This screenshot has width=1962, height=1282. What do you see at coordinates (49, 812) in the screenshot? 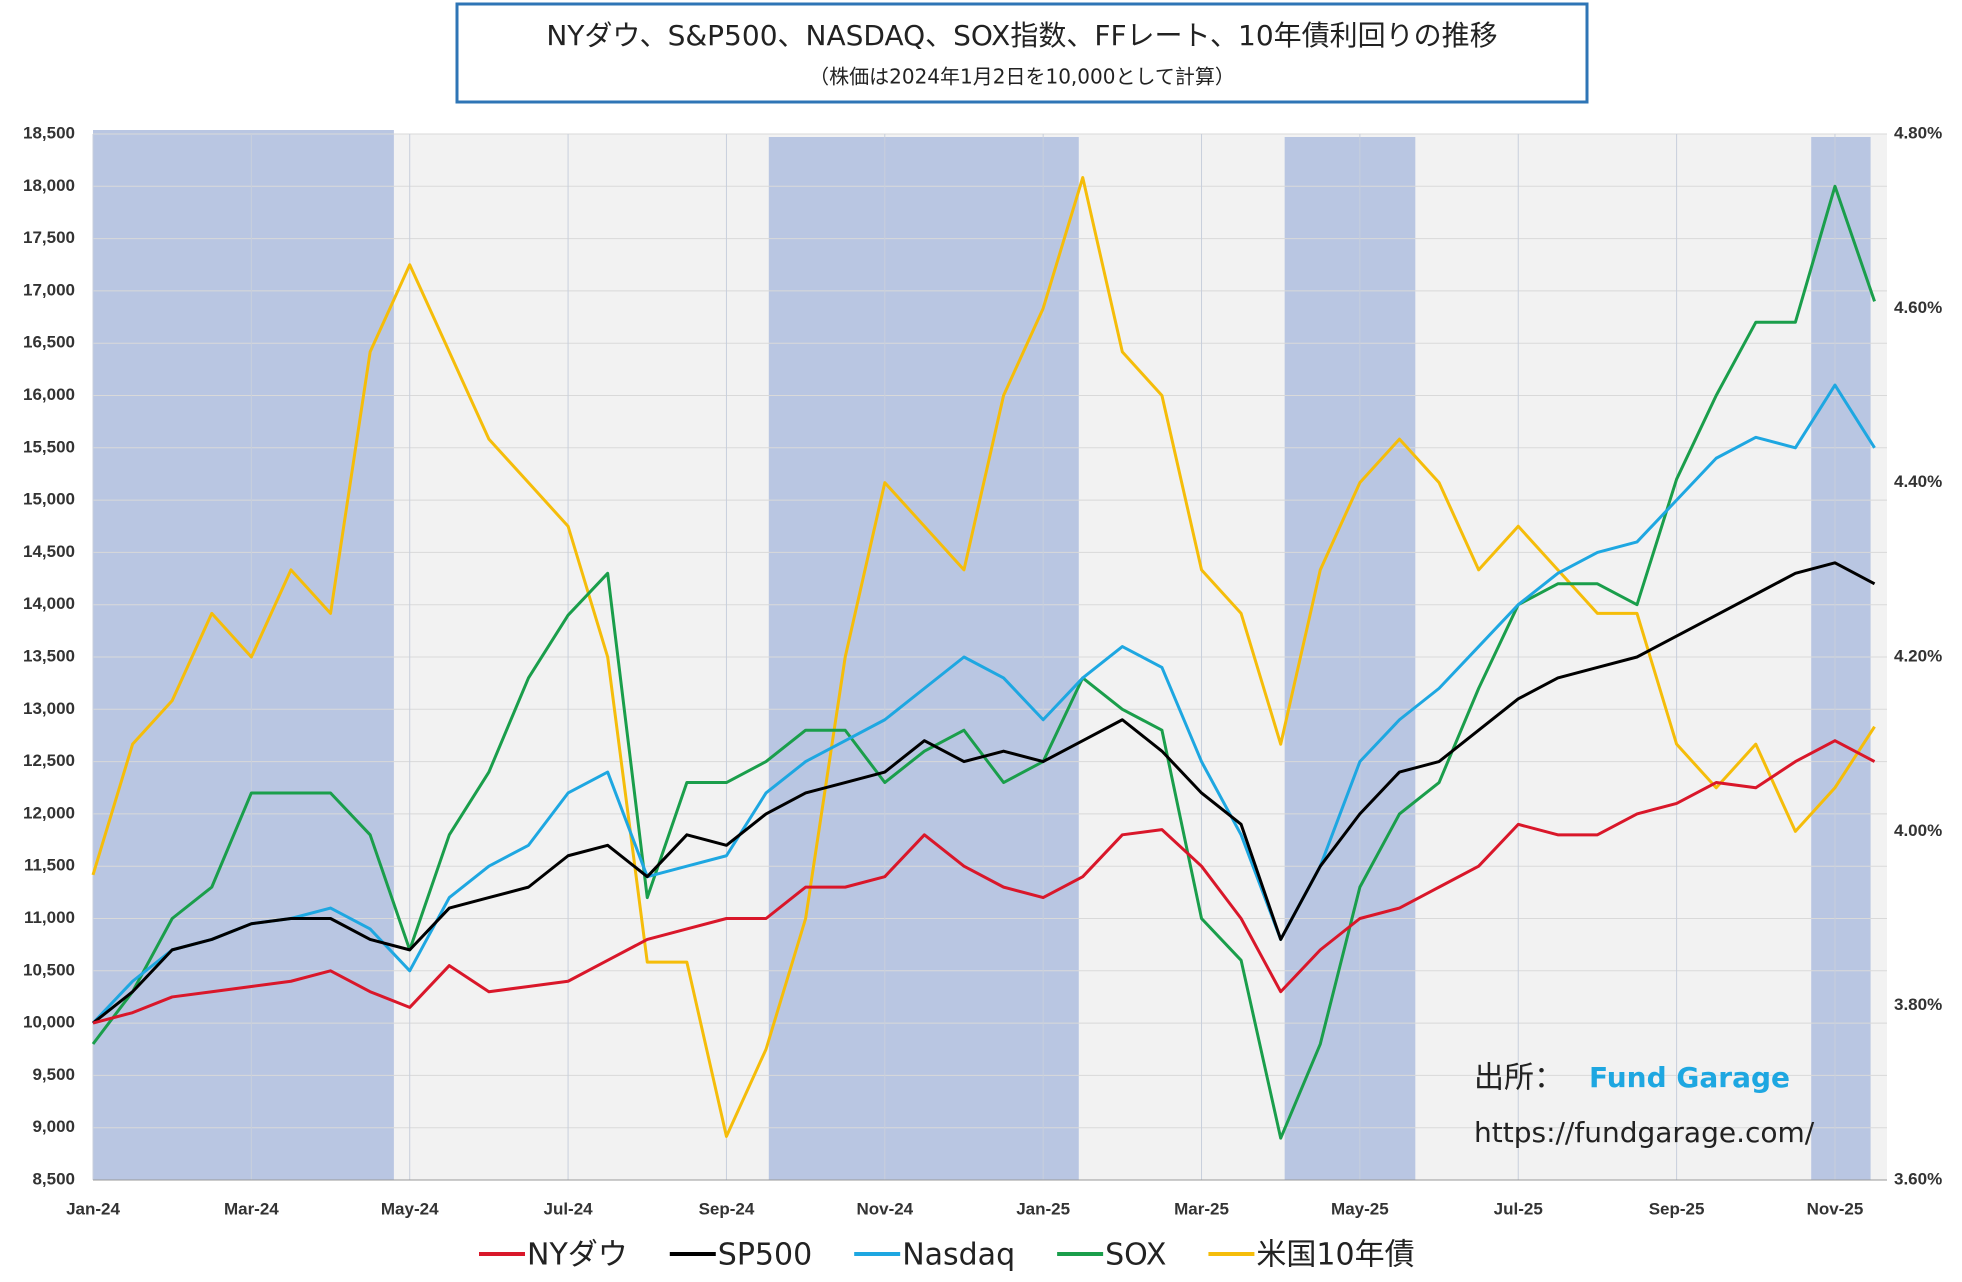
I see `y-tick-label: 12,000` at bounding box center [49, 812].